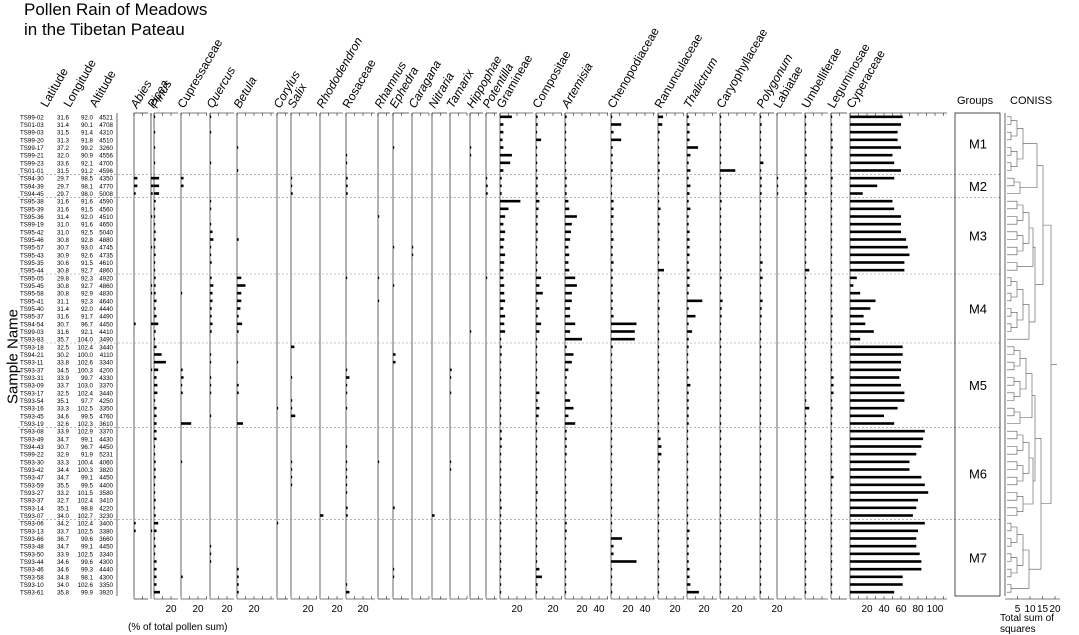 Image resolution: width=1079 pixels, height=635 pixels. Describe the element at coordinates (106, 447) in the screenshot. I see `sample-altitude: 4450` at that location.